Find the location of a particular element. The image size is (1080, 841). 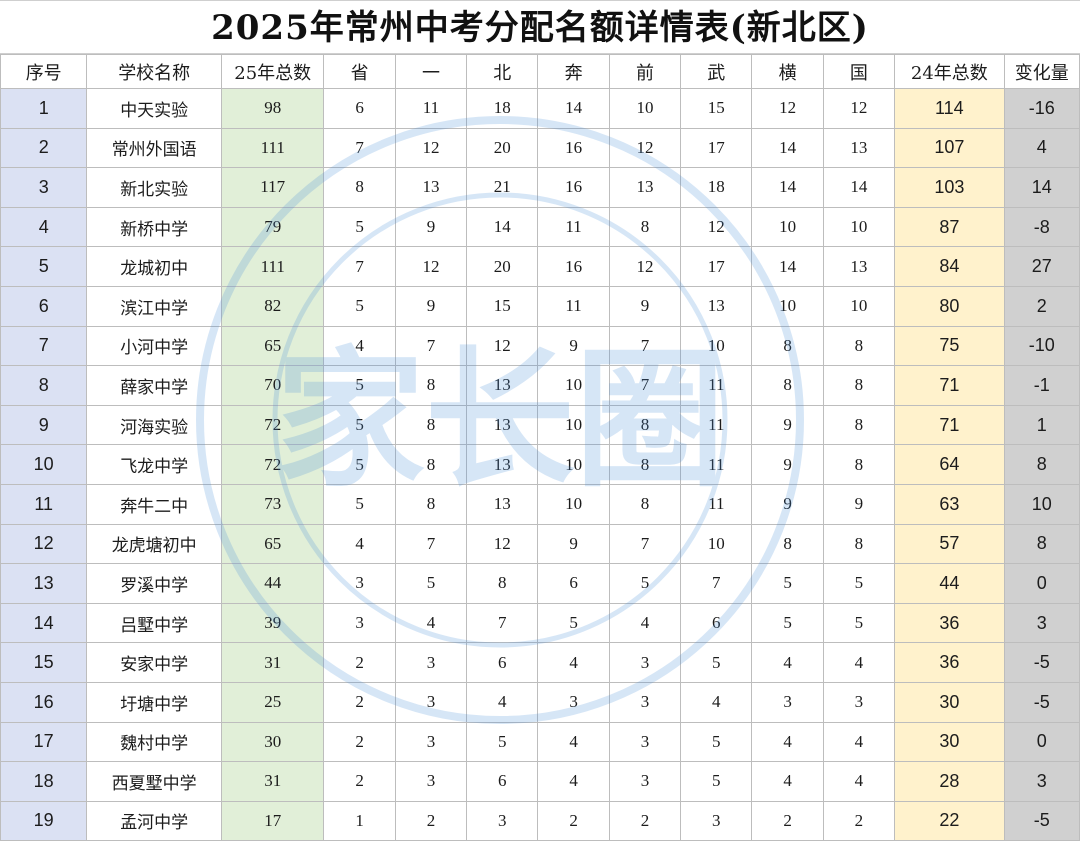

cell-total-2024: 71 is located at coordinates (949, 425).